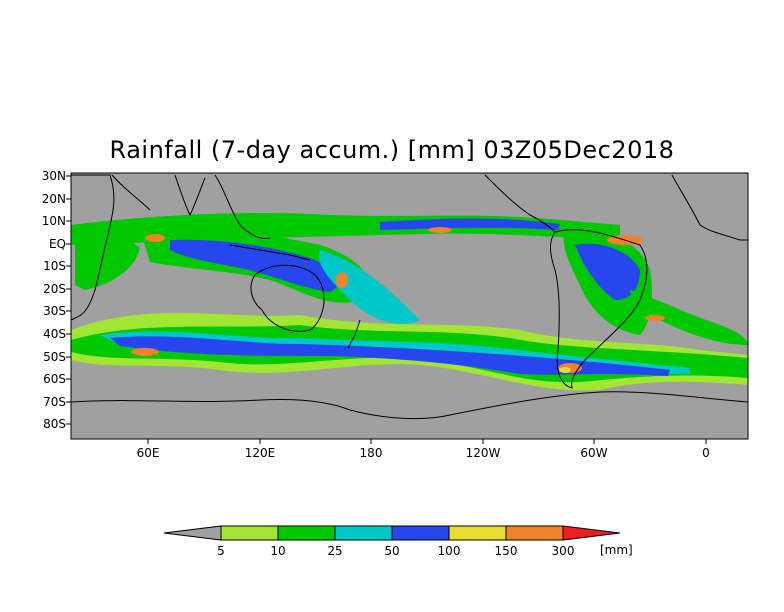 This screenshot has height=612, width=784. Describe the element at coordinates (354, 334) in the screenshot. I see `coast-nz` at that location.